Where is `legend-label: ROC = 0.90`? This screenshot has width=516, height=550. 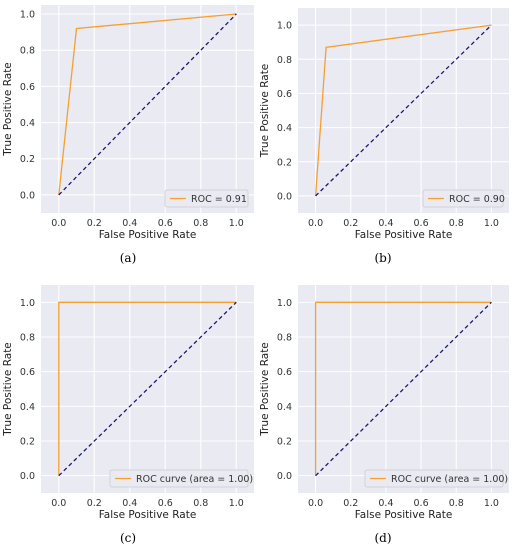 legend-label: ROC = 0.90 is located at coordinates (477, 199).